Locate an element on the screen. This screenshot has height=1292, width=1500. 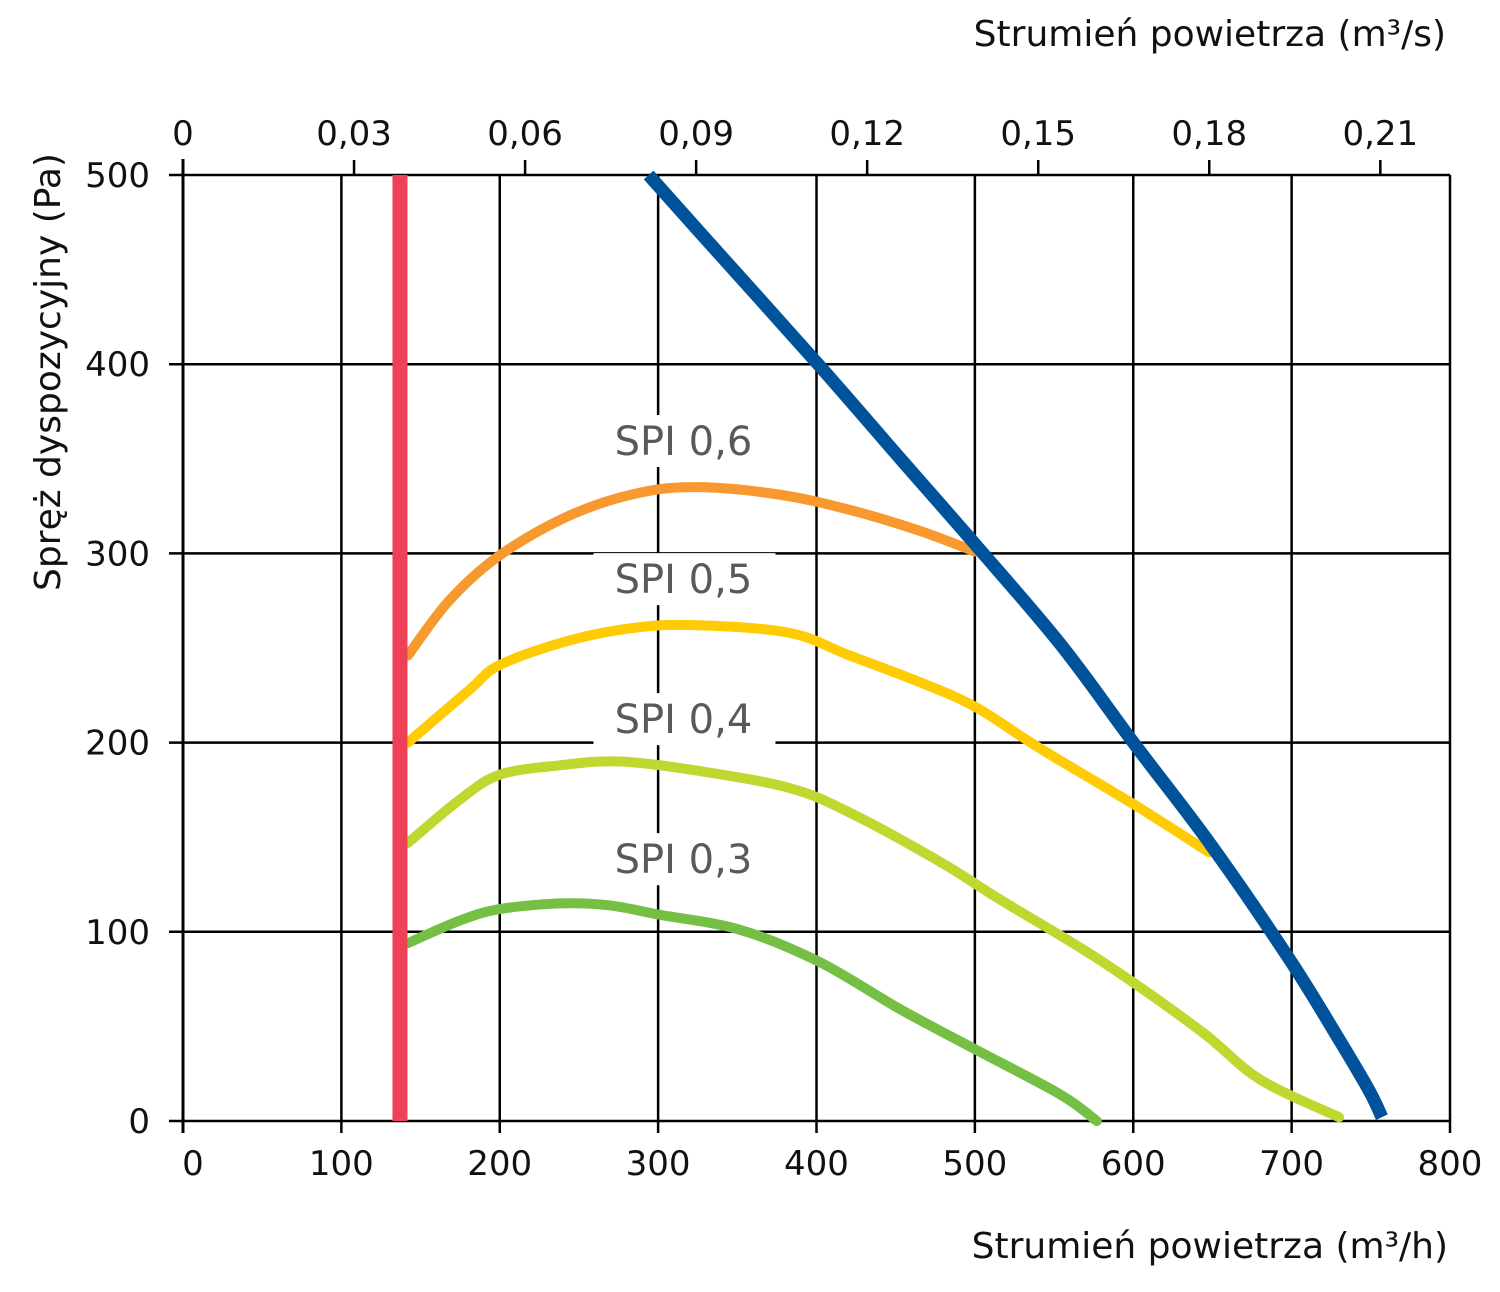
x-tick-label: 600 is located at coordinates (1133, 1164).